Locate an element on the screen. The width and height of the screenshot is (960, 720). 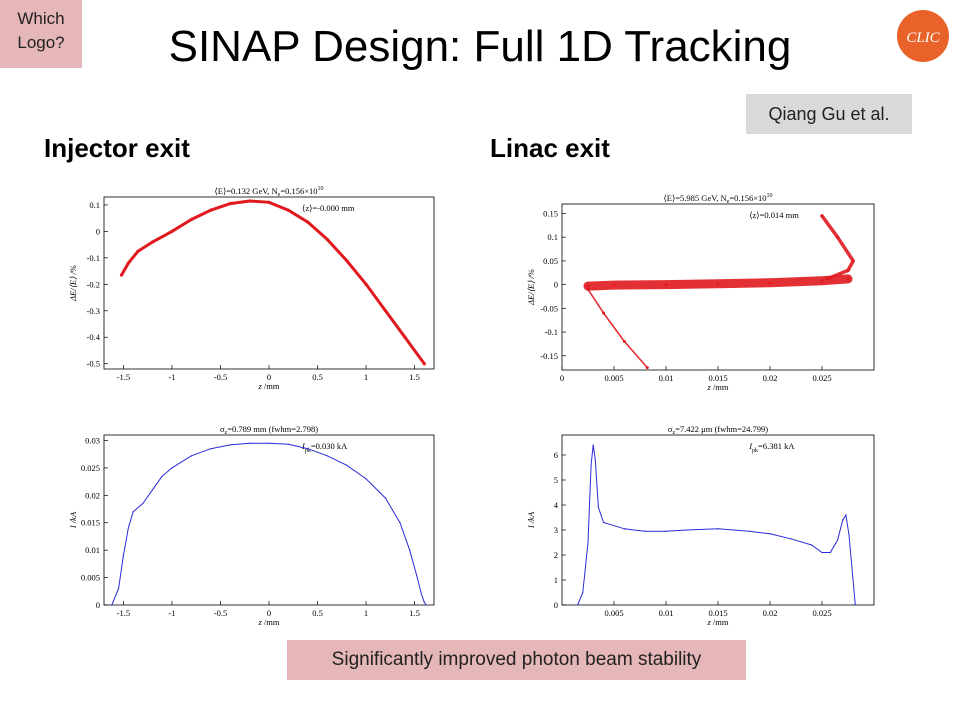
current-profile-line is located at coordinates (716, 525).